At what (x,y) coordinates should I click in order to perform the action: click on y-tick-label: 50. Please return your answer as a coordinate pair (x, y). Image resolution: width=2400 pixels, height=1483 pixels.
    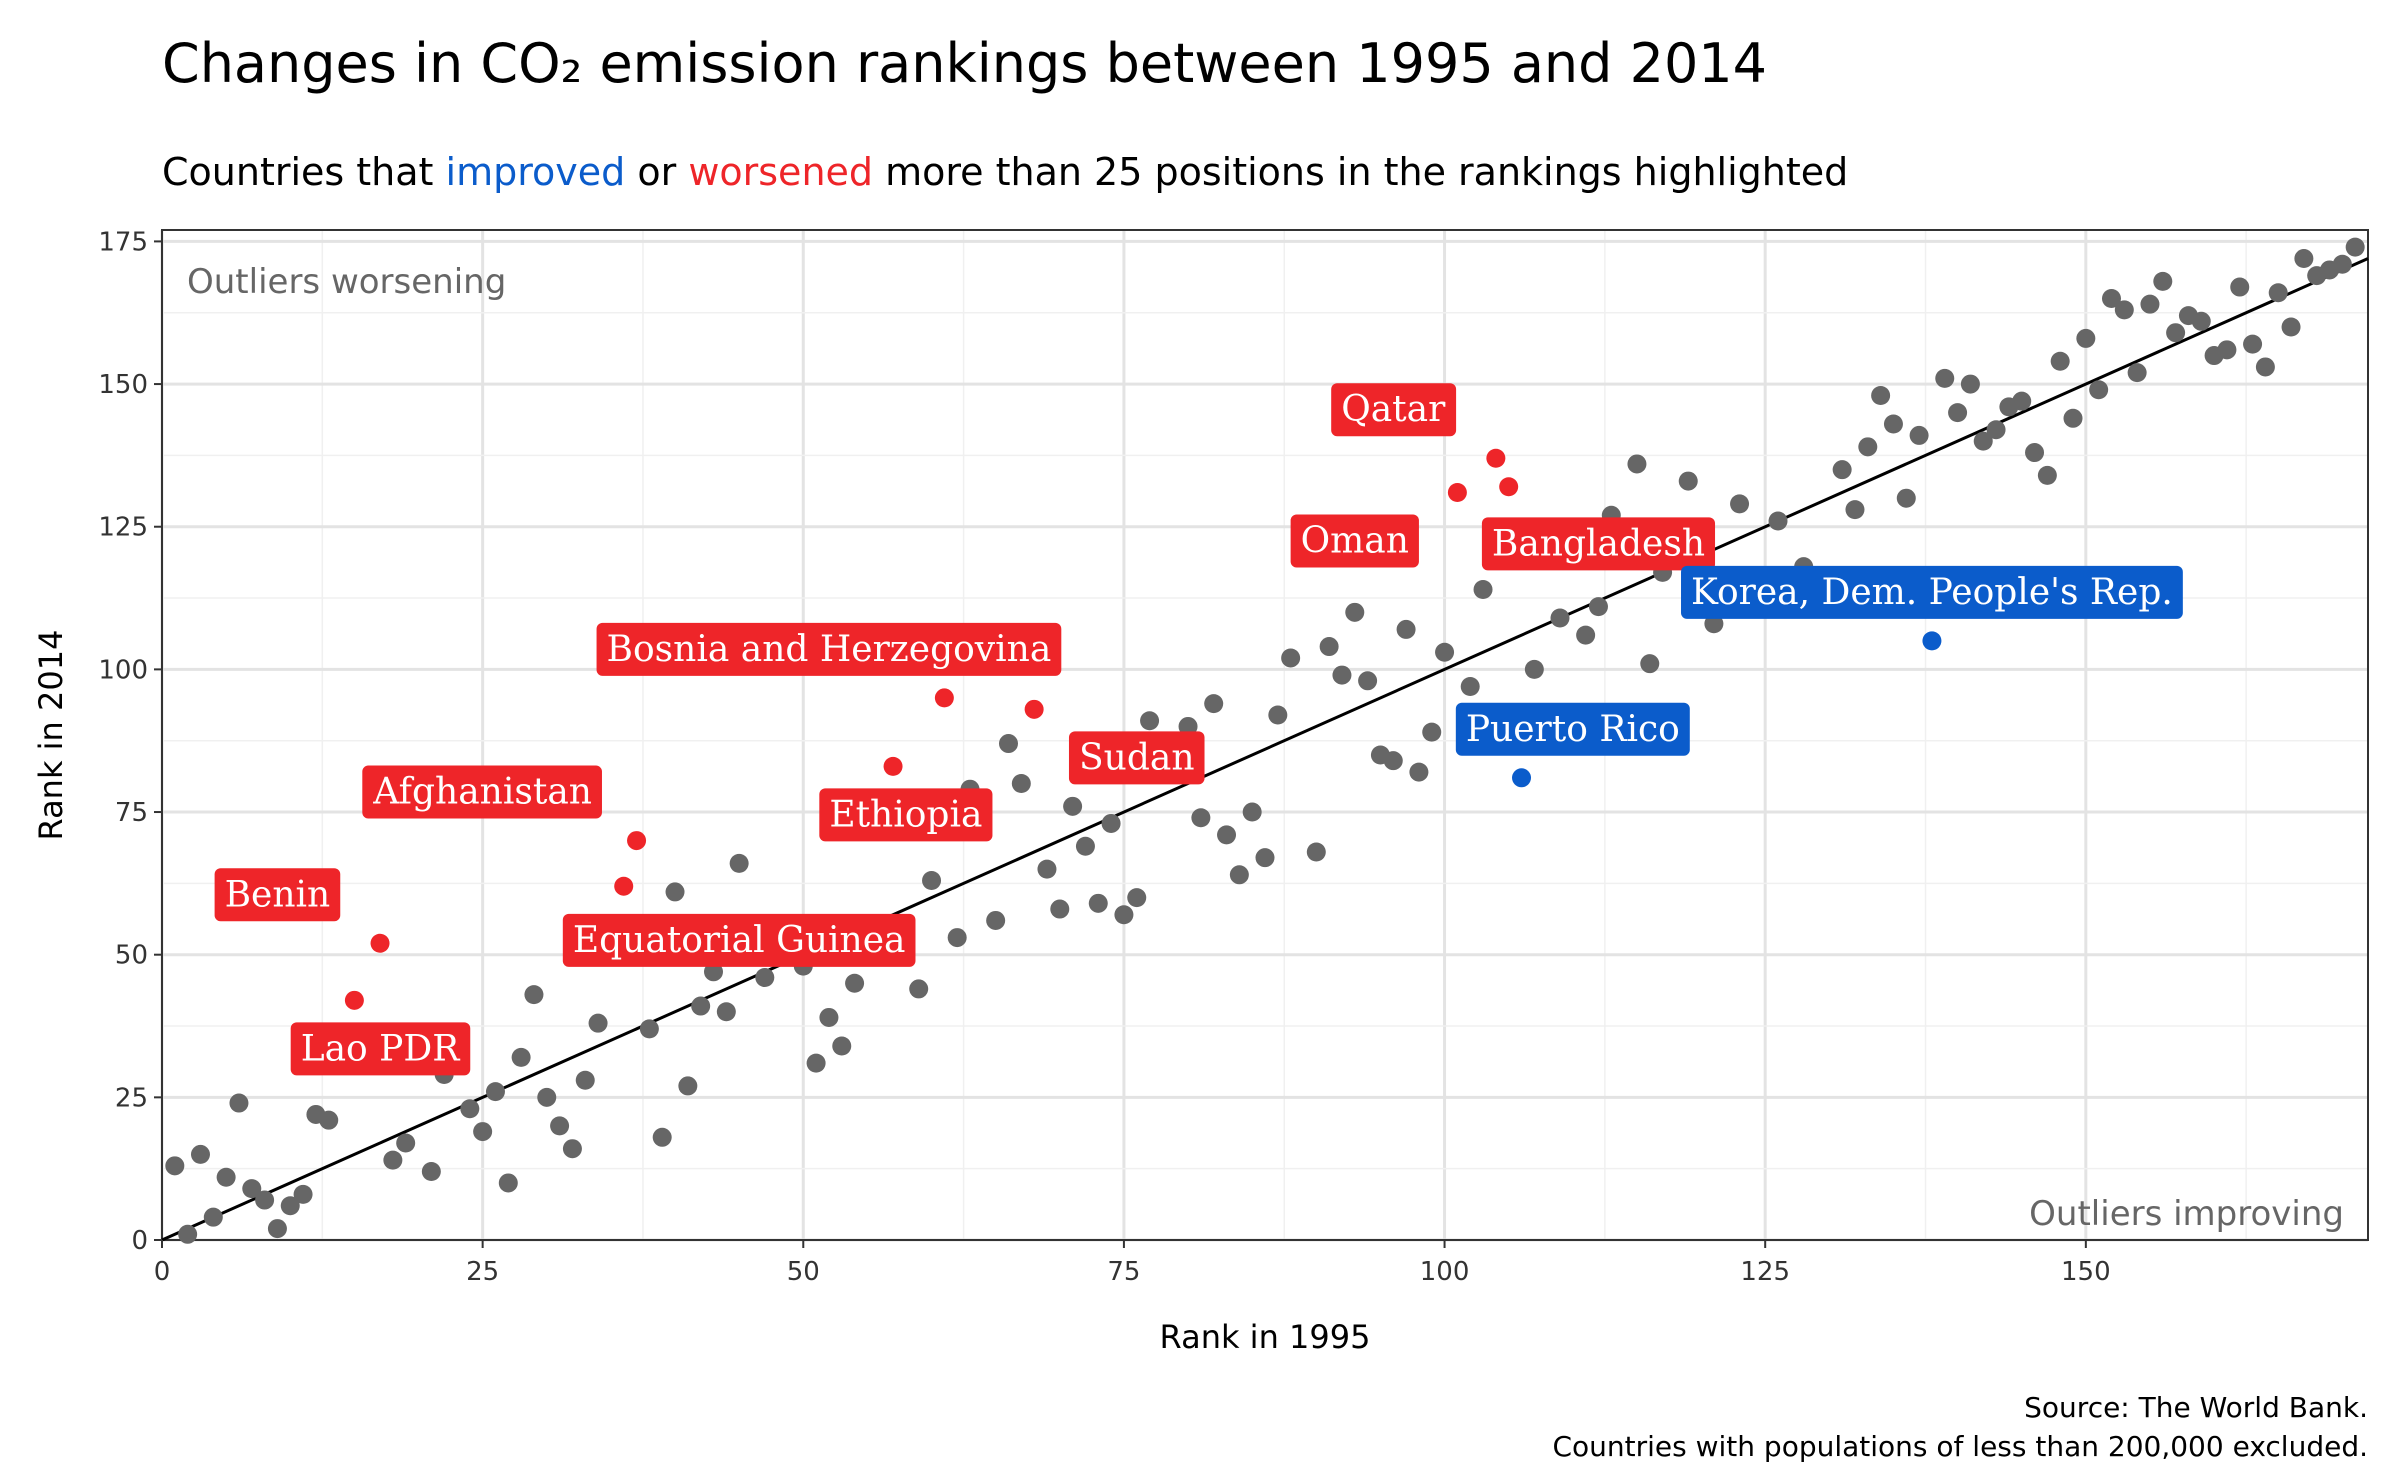
    Looking at the image, I should click on (131, 956).